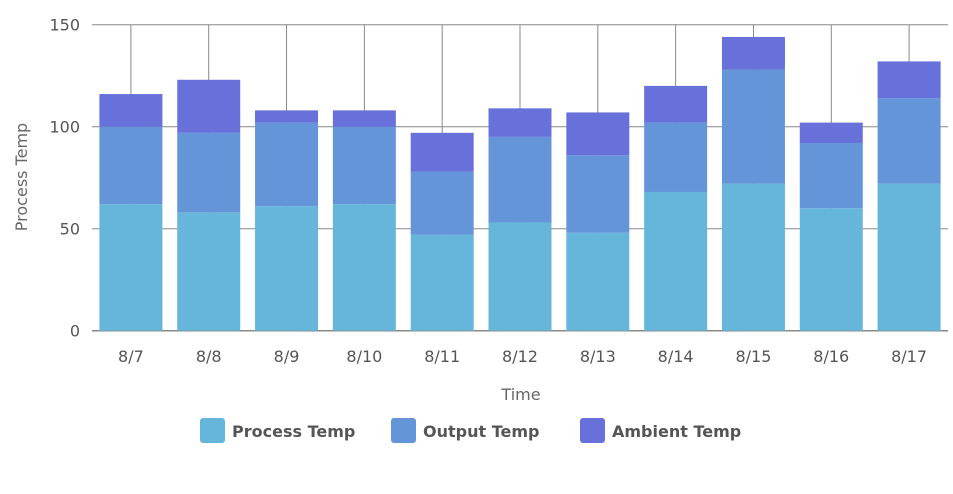 This screenshot has height=494, width=953. Describe the element at coordinates (676, 356) in the screenshot. I see `x-tick-label: 8/14` at that location.